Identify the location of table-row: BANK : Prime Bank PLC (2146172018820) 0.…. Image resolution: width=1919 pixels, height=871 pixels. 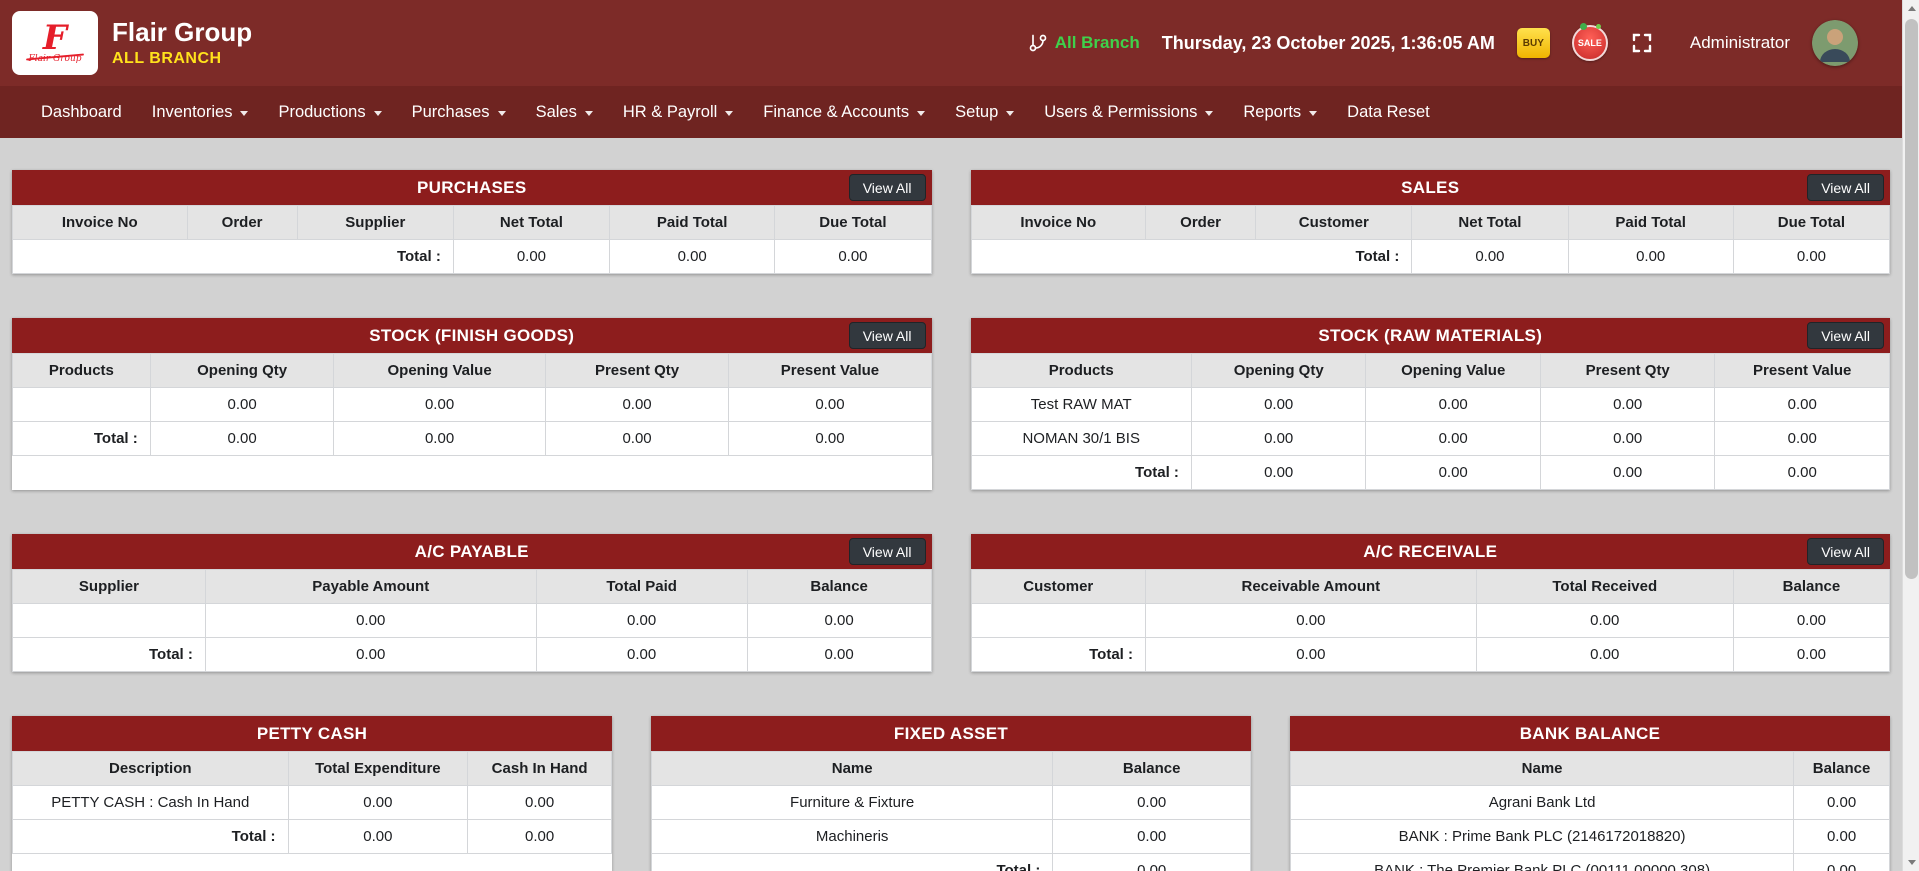
(1589, 836).